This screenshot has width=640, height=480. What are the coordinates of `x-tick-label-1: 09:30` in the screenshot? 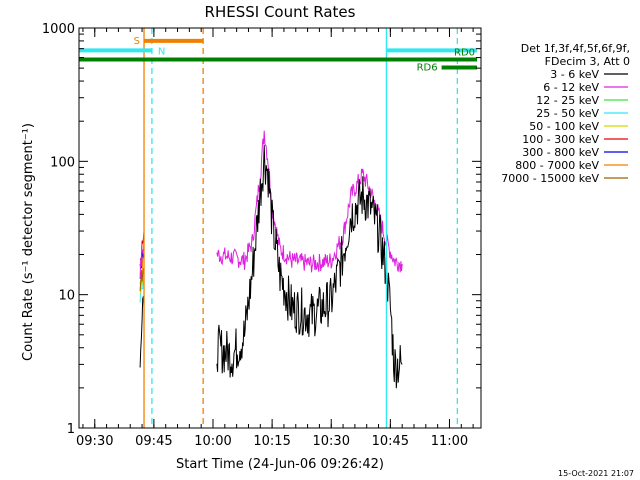 It's located at (94, 441).